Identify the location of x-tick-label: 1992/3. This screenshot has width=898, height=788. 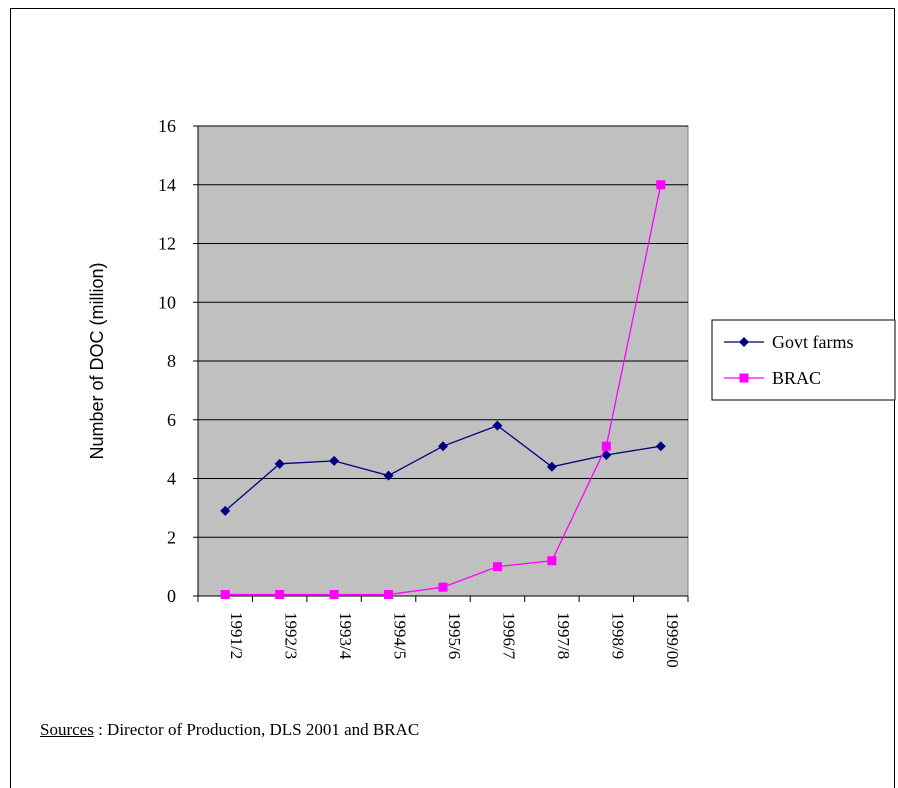
(291, 635).